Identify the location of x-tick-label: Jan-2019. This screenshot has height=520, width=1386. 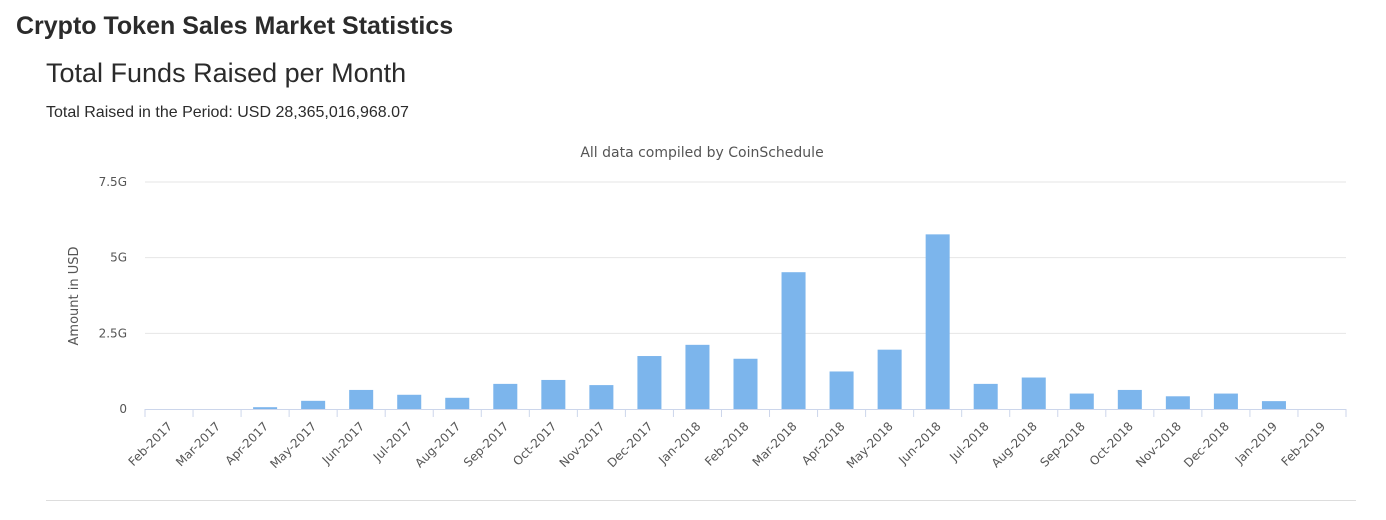
(1256, 443).